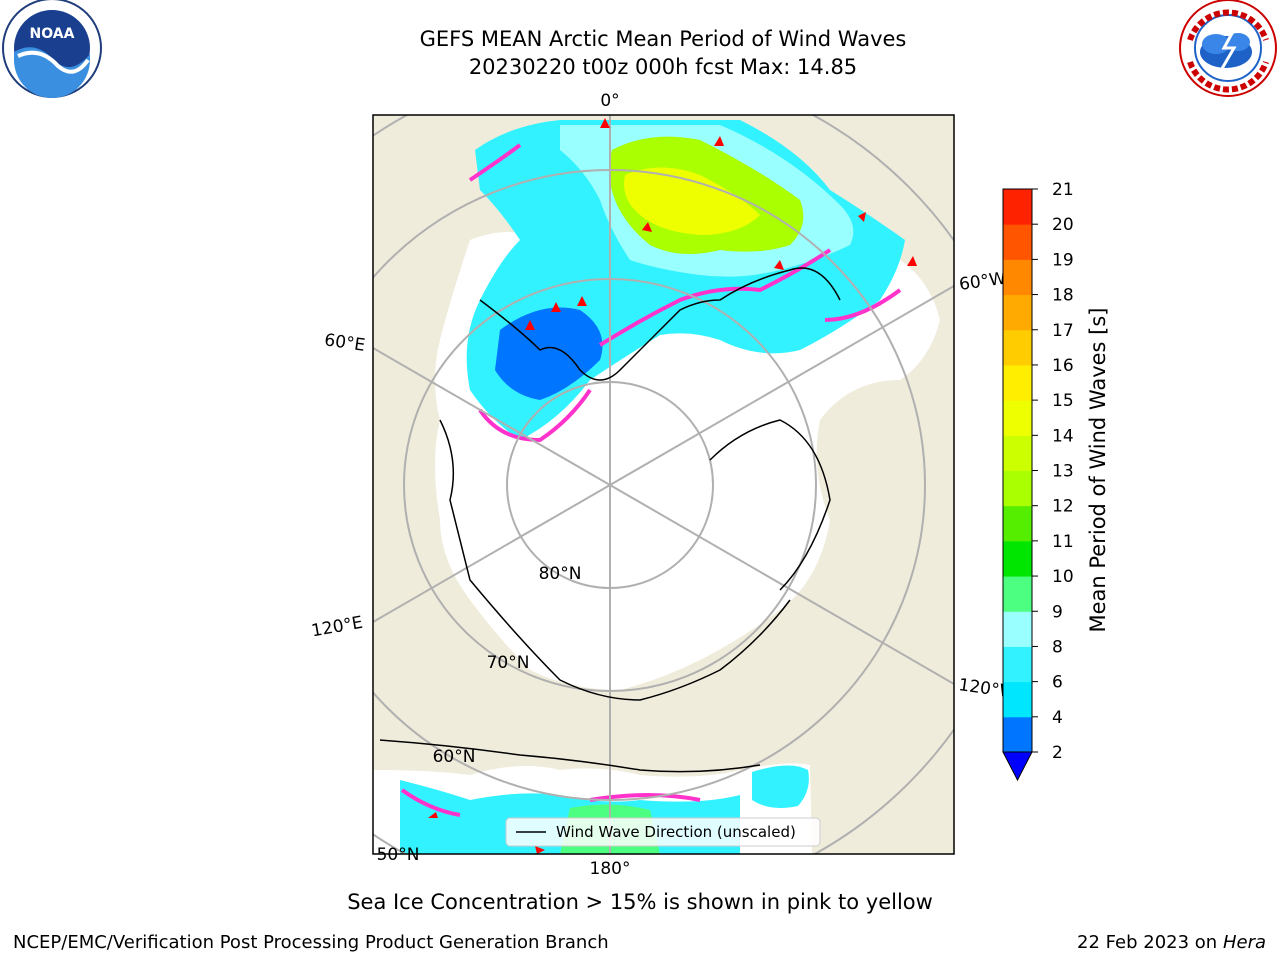 The height and width of the screenshot is (960, 1280). Describe the element at coordinates (609, 101) in the screenshot. I see `lon-label-0: 0°` at that location.